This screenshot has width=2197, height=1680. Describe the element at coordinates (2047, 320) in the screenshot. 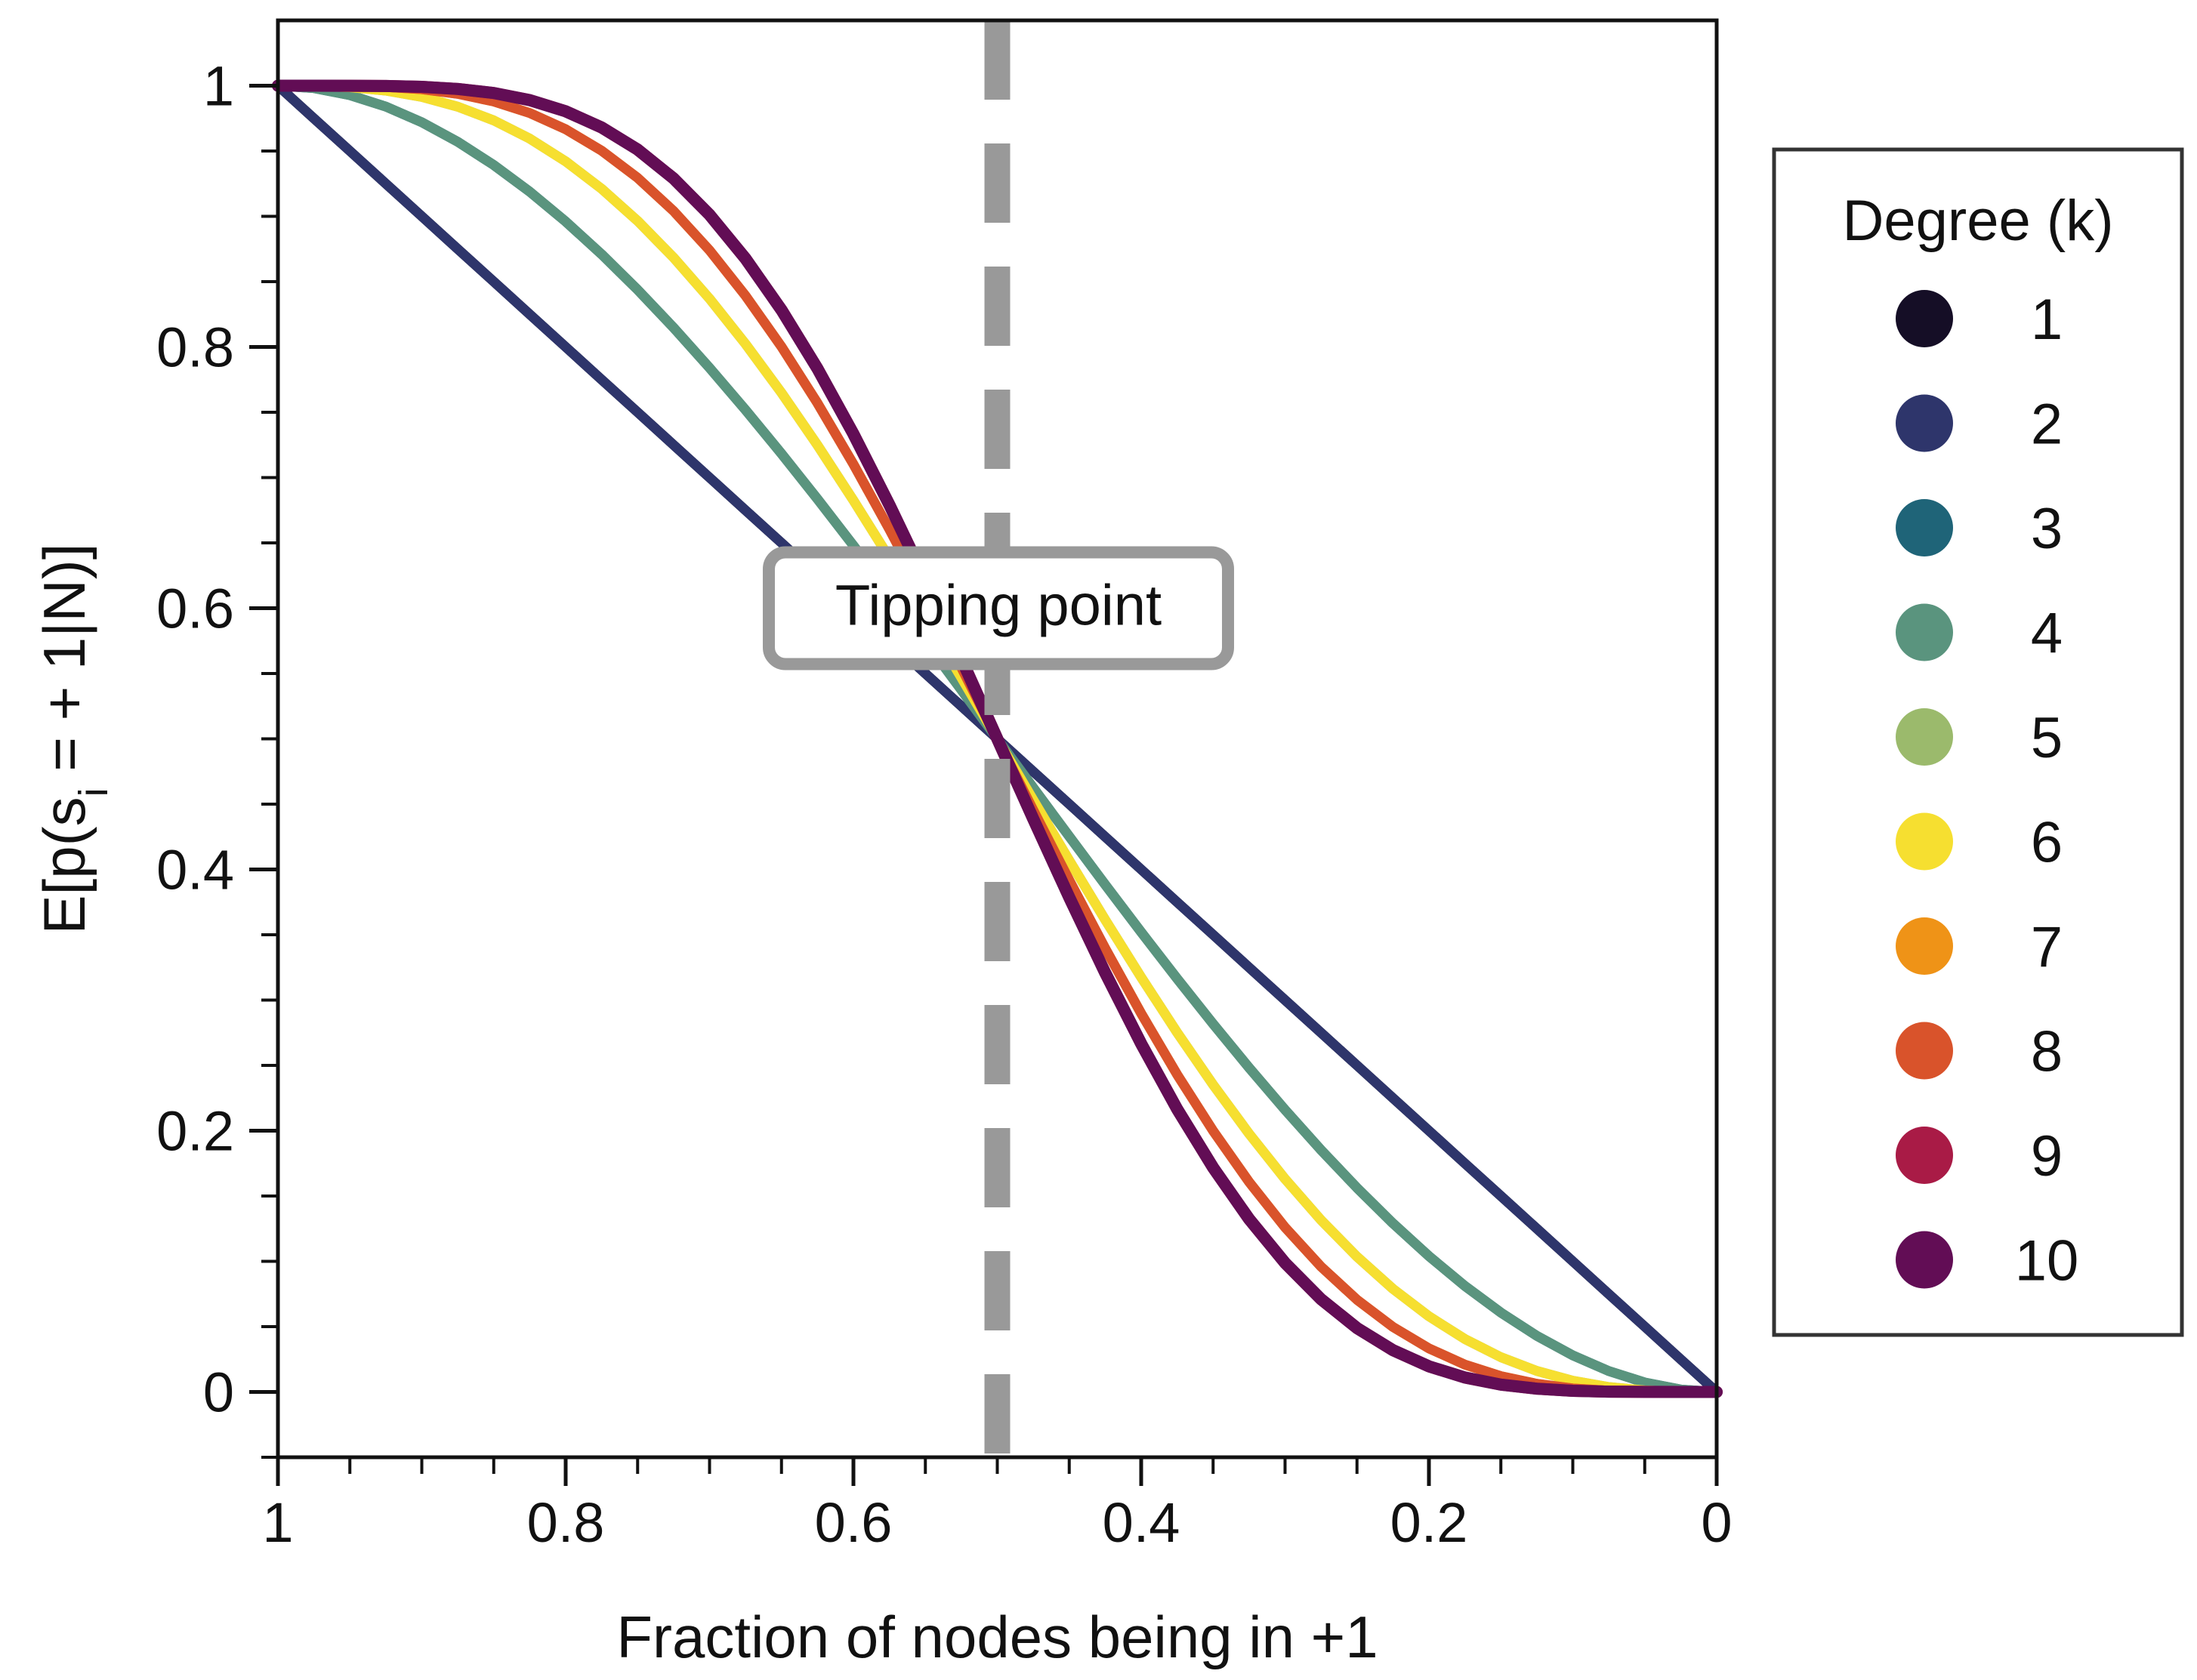

I see `legend-label: 1` at that location.